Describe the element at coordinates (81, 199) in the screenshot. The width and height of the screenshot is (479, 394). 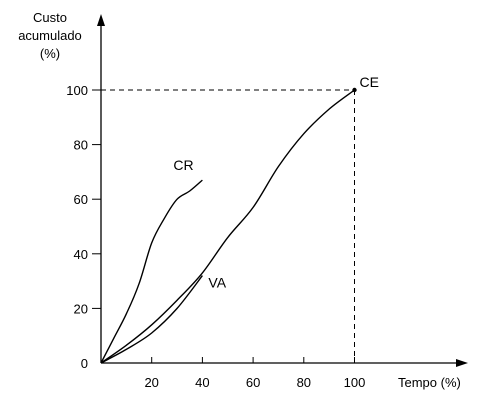
I see `y-tick-label: 60` at that location.